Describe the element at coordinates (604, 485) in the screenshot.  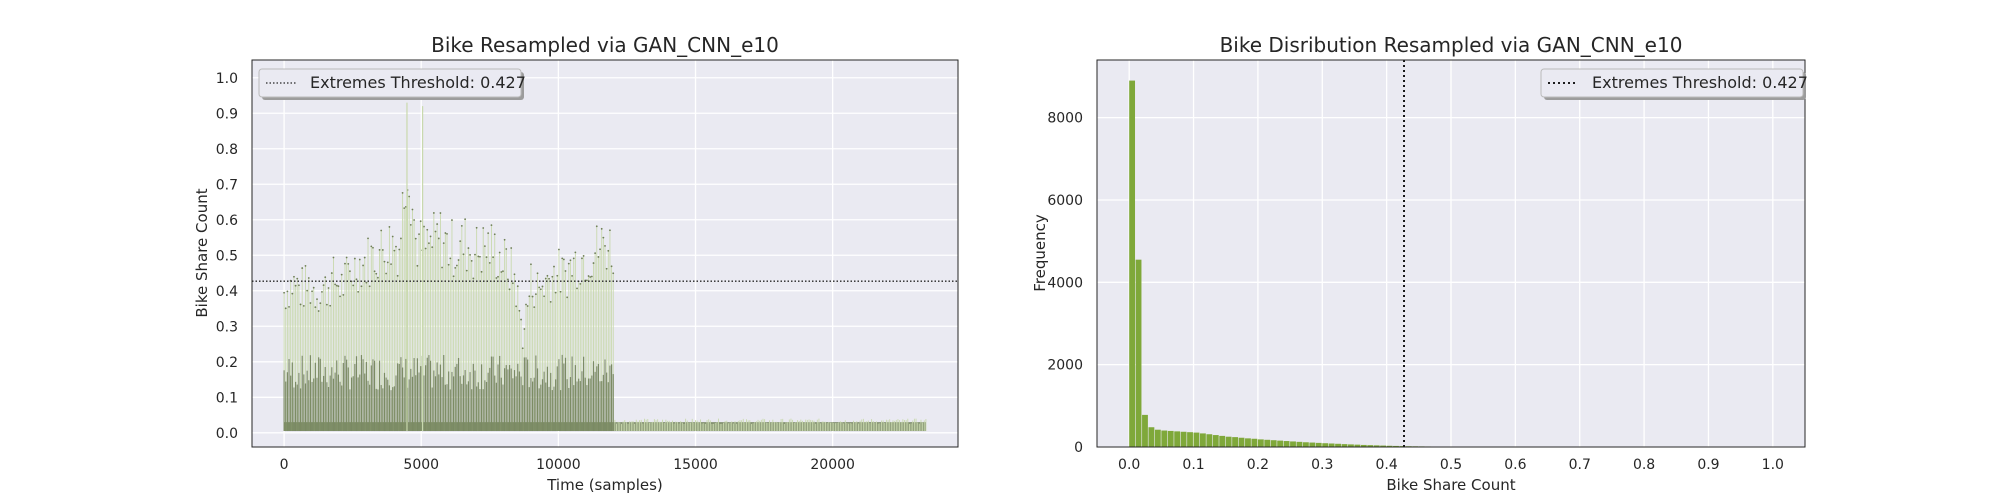
I see `x-axis-label: Time (samples)` at that location.